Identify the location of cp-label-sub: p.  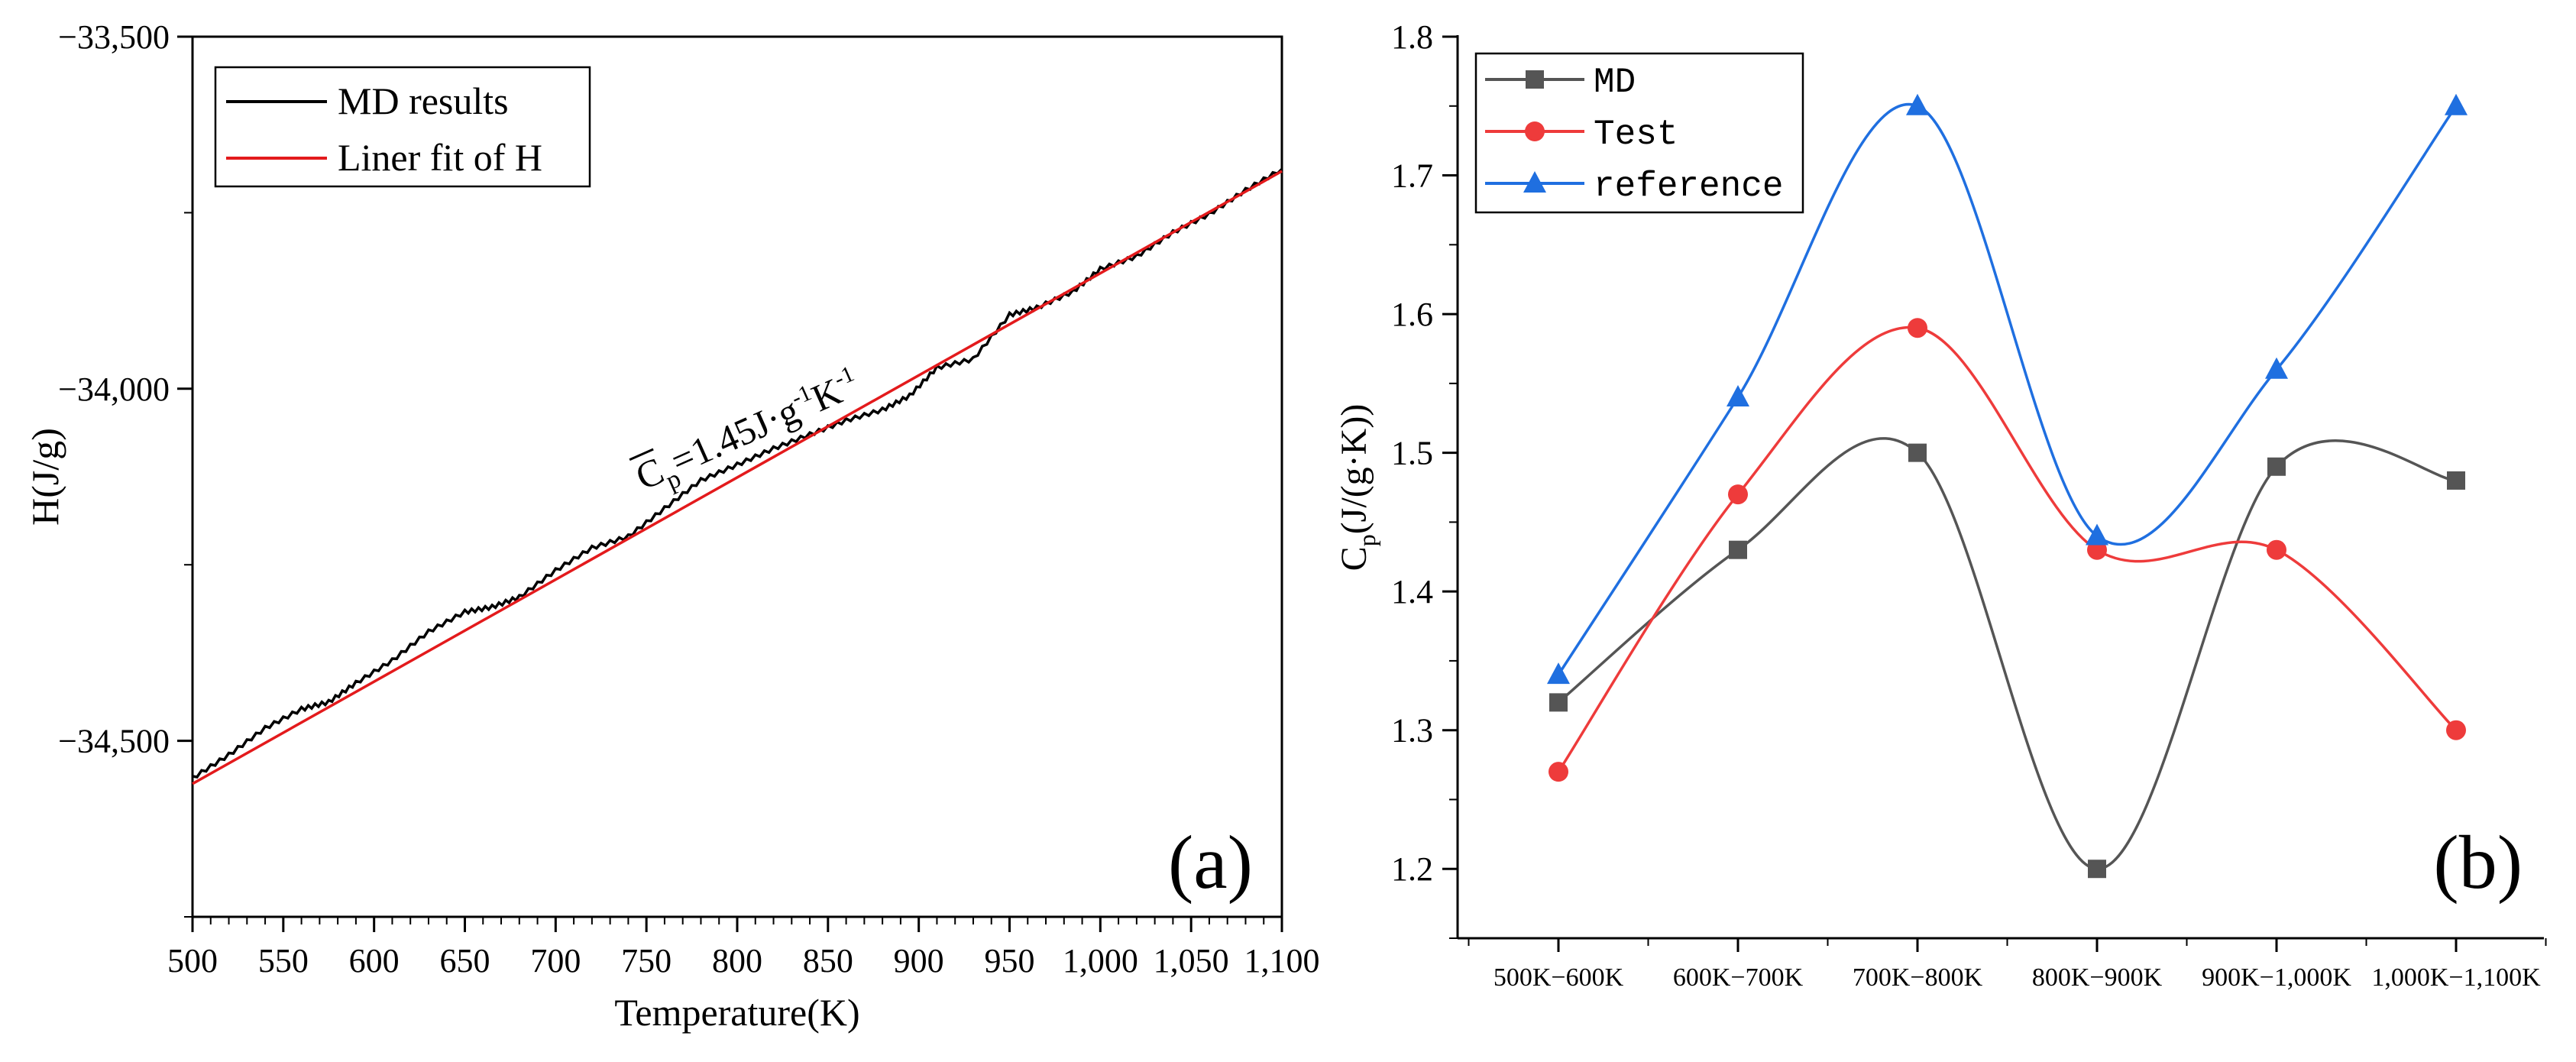
(1366, 540).